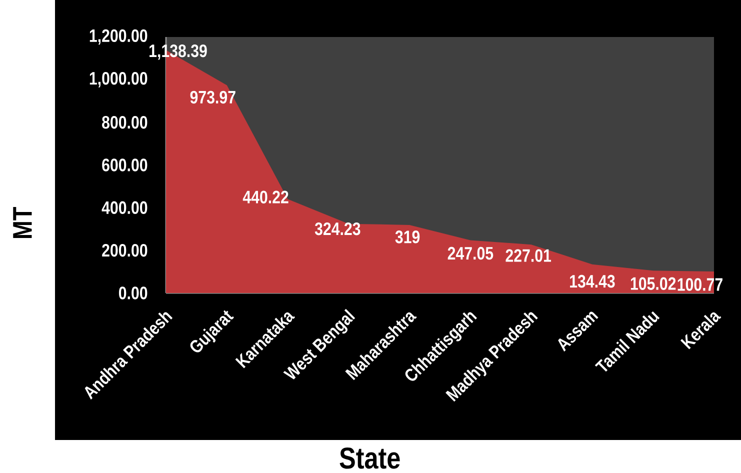  I want to click on data-label: 247.05, so click(471, 253).